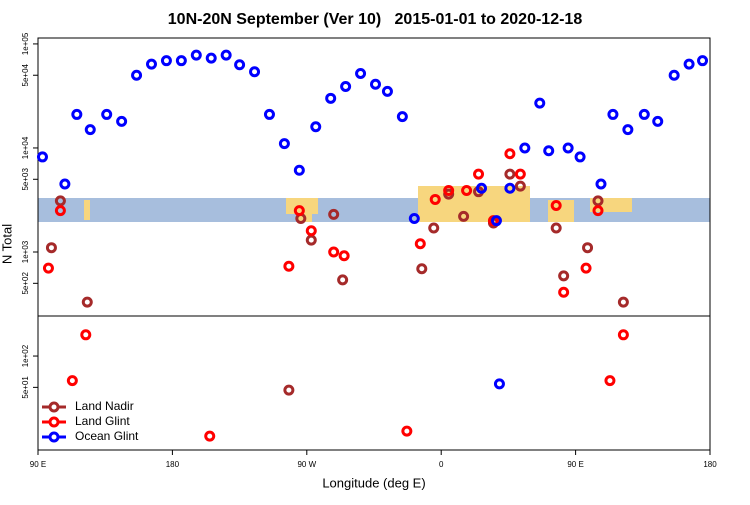 Image resolution: width=750 pixels, height=505 pixels. What do you see at coordinates (25, 43) in the screenshot?
I see `y-tick-label: 1e+05` at bounding box center [25, 43].